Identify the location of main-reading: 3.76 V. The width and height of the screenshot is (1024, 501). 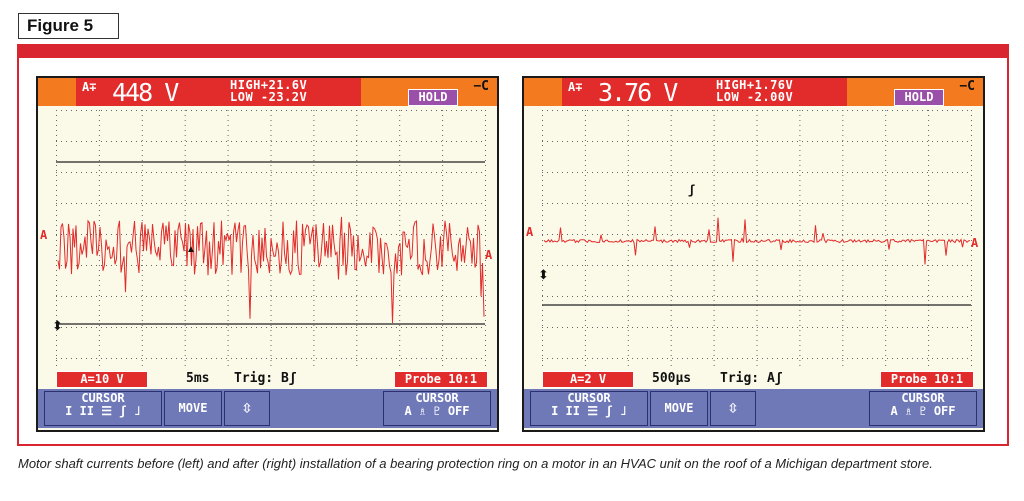
(638, 92).